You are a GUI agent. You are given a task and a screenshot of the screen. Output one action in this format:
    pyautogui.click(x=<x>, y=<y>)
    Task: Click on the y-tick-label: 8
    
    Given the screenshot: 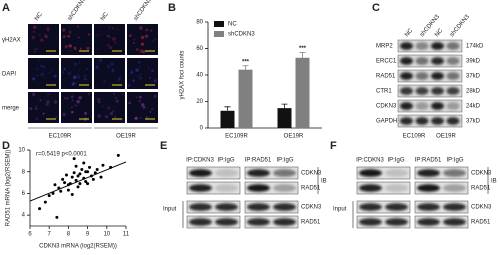 What is the action you would take?
    pyautogui.click(x=24, y=172)
    